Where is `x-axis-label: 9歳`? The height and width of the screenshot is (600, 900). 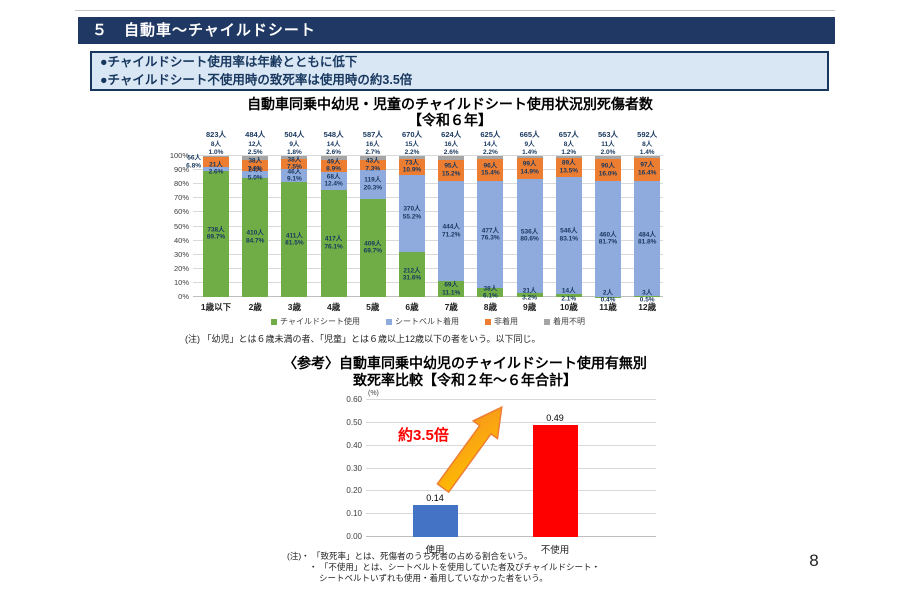
x-axis-label: 9歳 is located at coordinates (529, 307).